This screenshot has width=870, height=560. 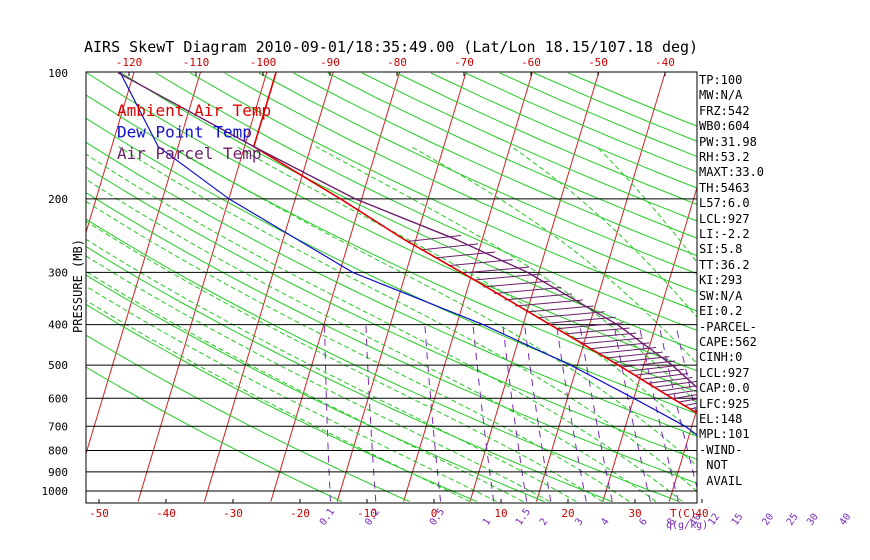 What do you see at coordinates (531, 62) in the screenshot?
I see `top-temp-label: -60` at bounding box center [531, 62].